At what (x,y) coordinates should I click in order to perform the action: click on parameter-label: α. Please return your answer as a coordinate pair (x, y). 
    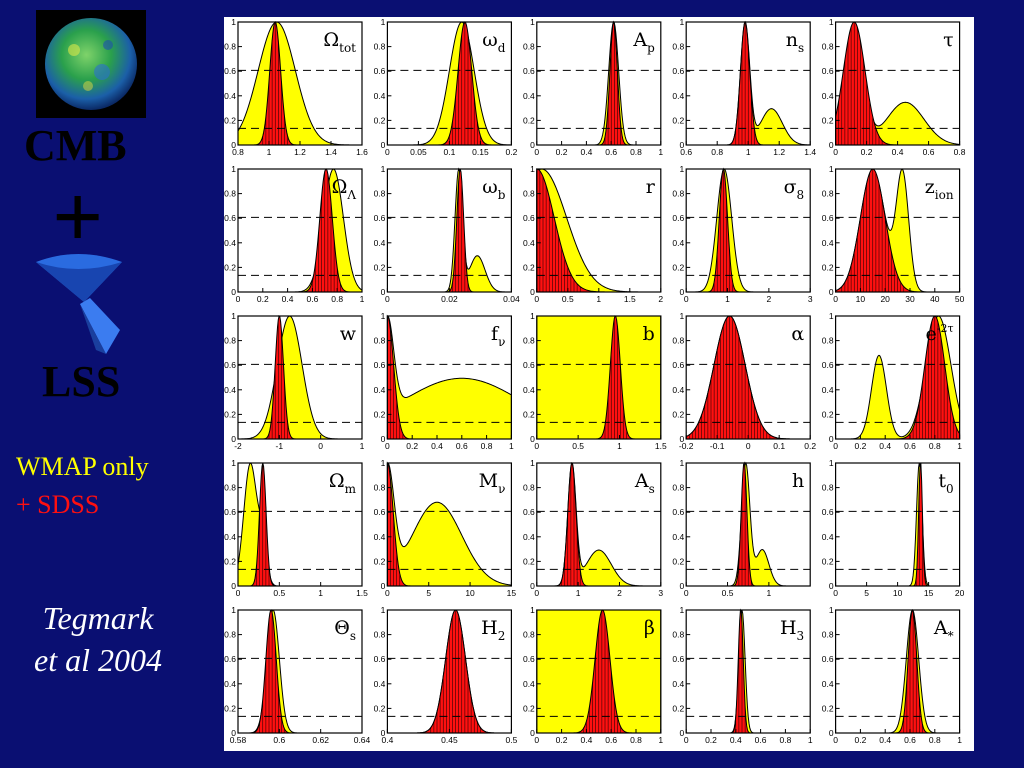
    Looking at the image, I should click on (797, 334).